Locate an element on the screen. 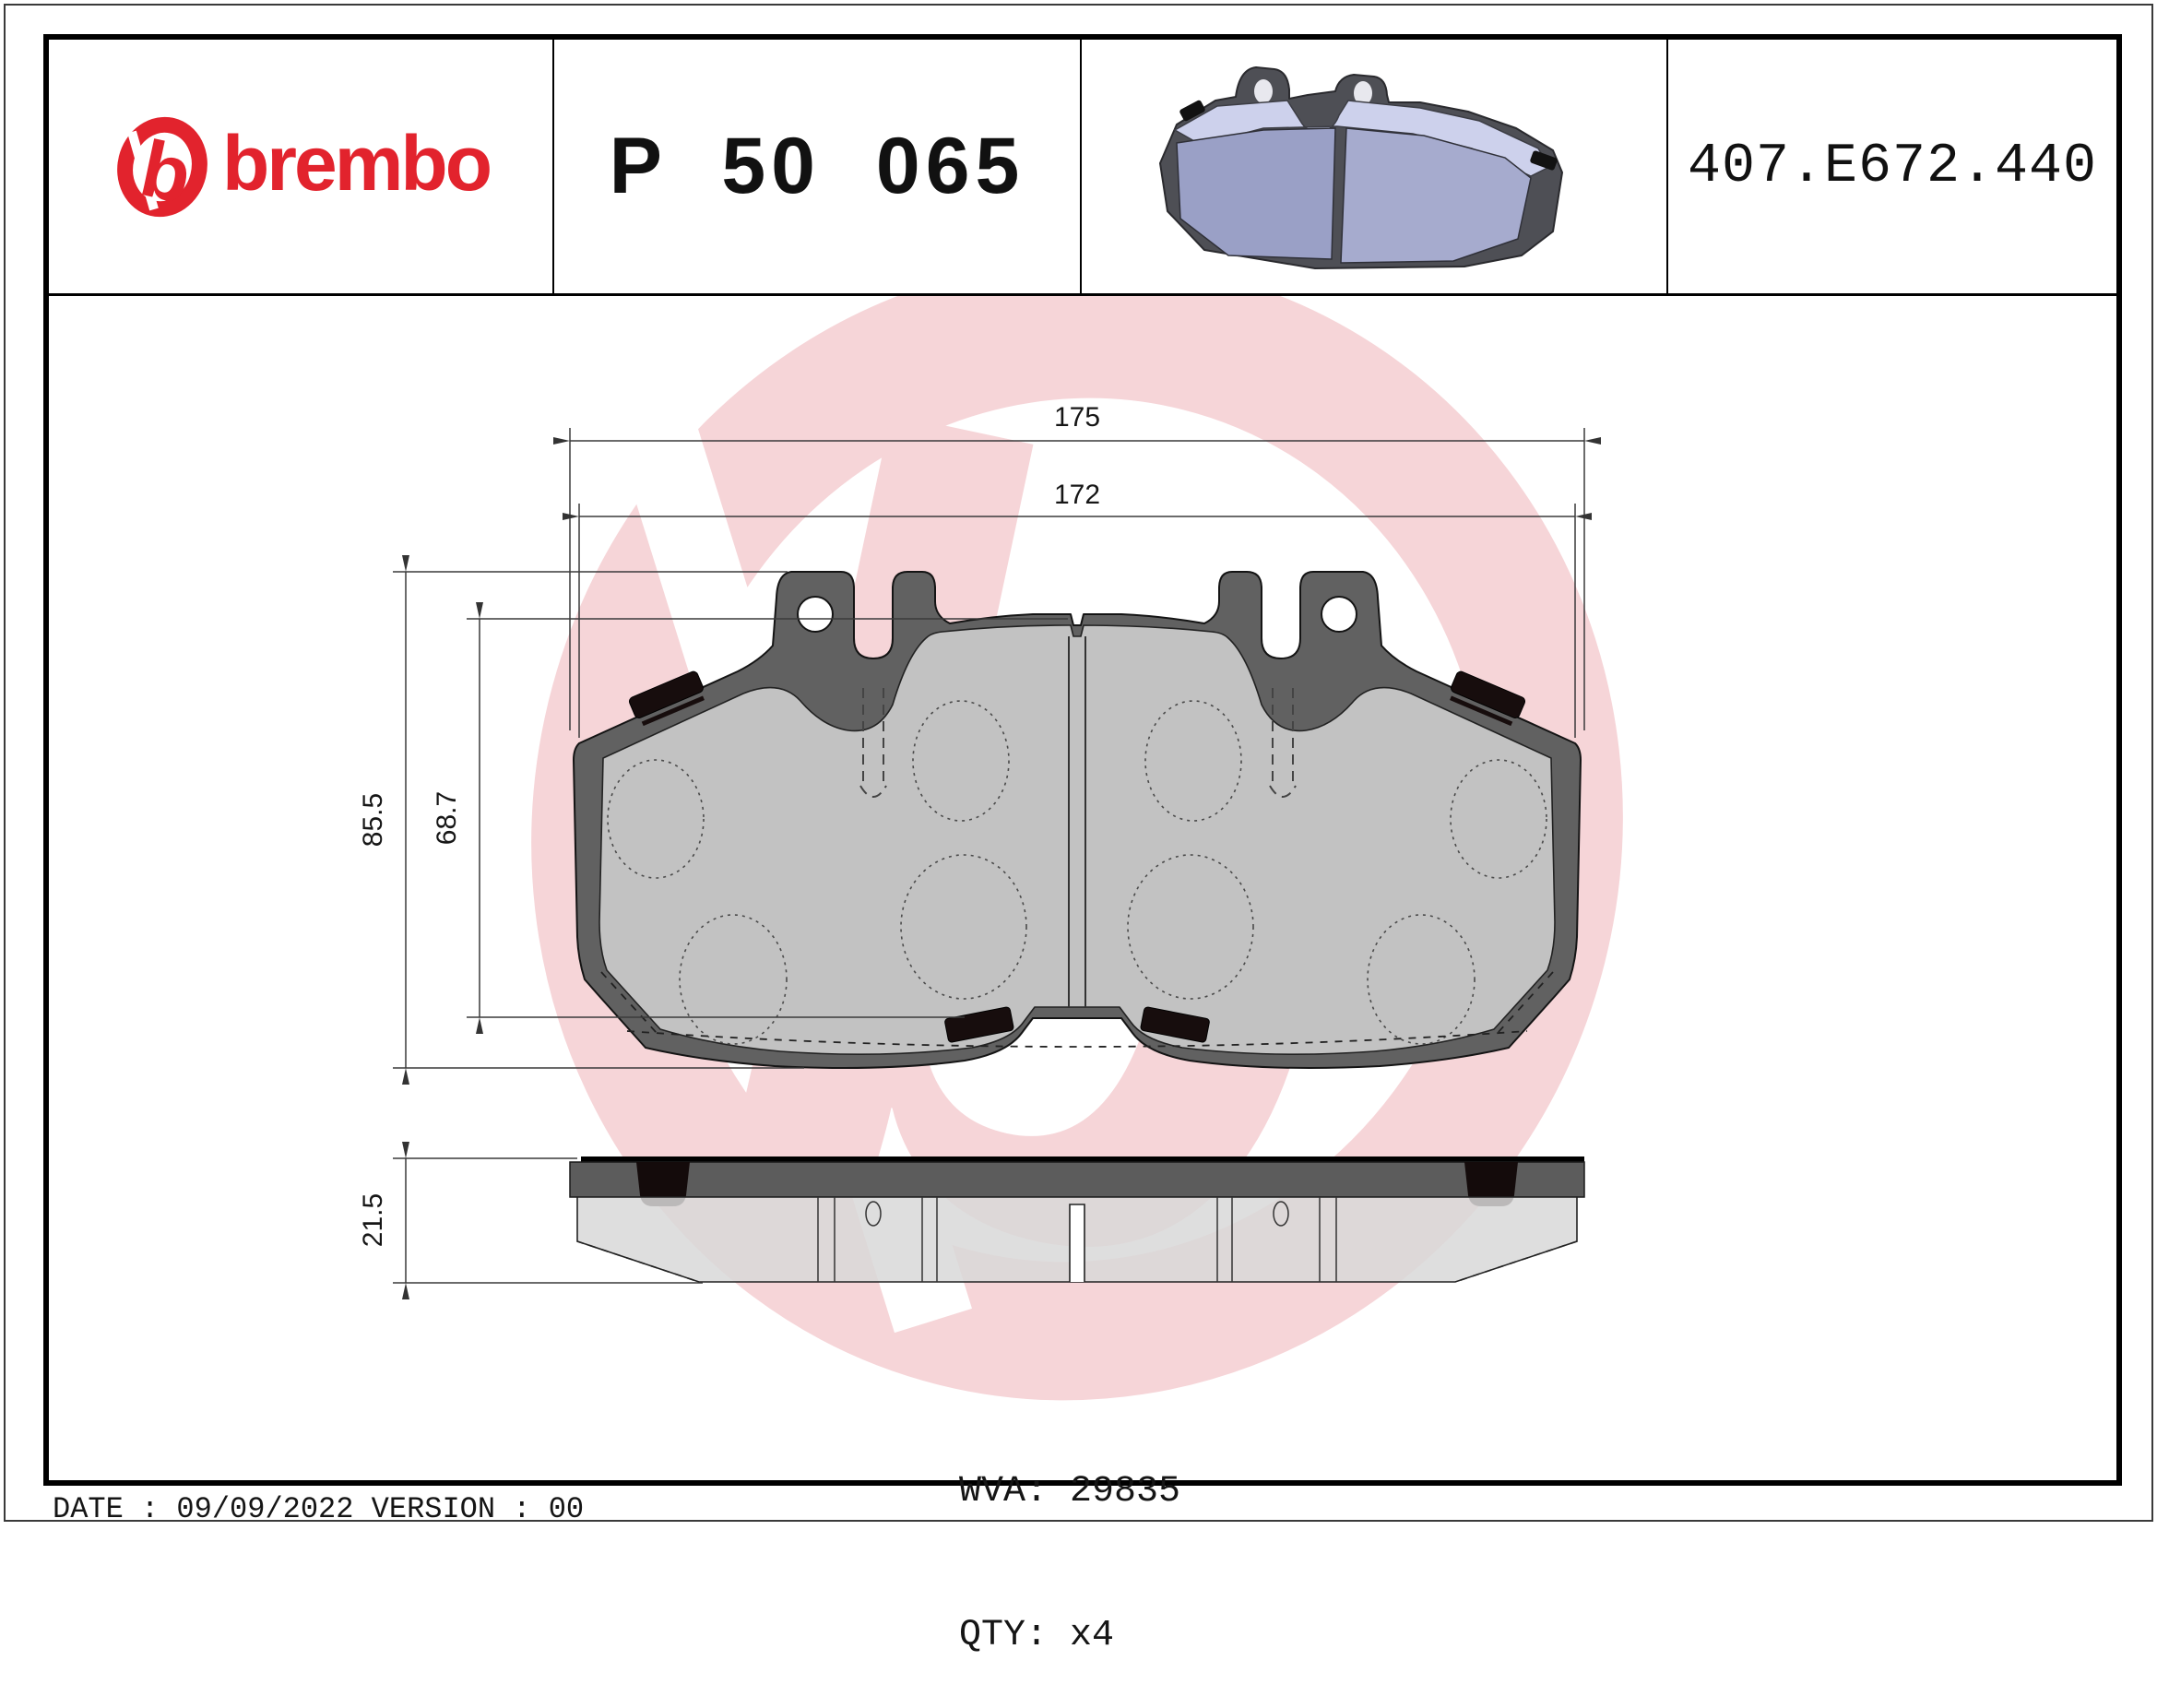 The width and height of the screenshot is (2157, 1708). title-block: b brembo P 50 065 407.E672.440 is located at coordinates (1082, 168).